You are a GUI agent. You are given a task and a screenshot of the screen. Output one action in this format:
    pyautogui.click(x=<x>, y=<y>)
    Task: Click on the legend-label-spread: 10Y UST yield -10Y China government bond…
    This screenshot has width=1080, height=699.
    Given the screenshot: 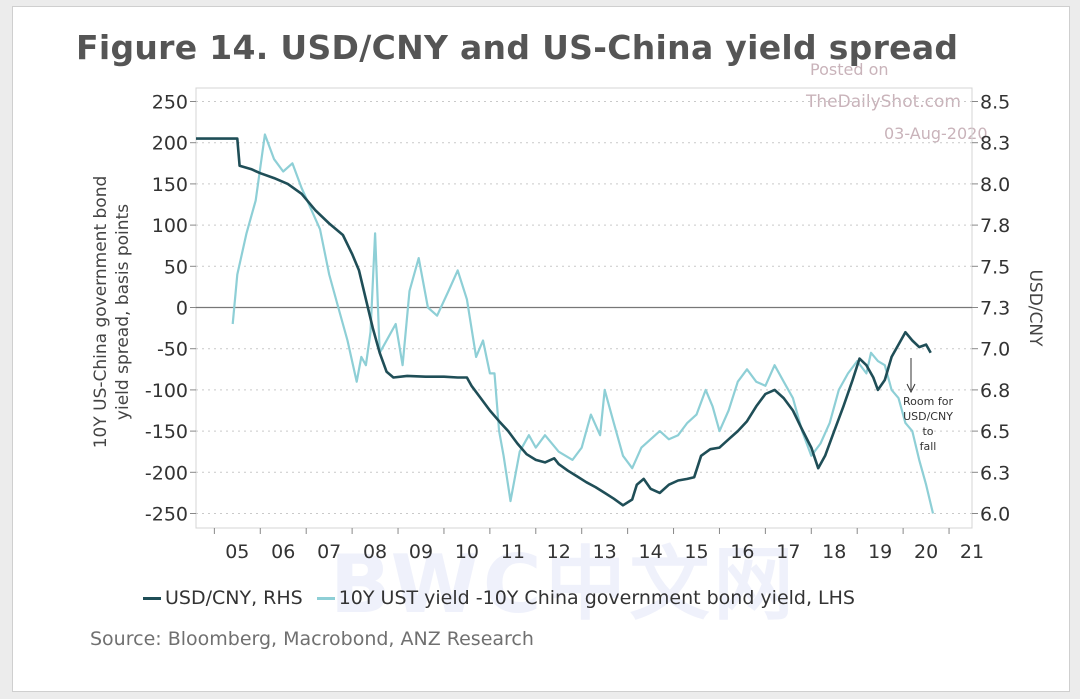 What is the action you would take?
    pyautogui.click(x=596, y=598)
    